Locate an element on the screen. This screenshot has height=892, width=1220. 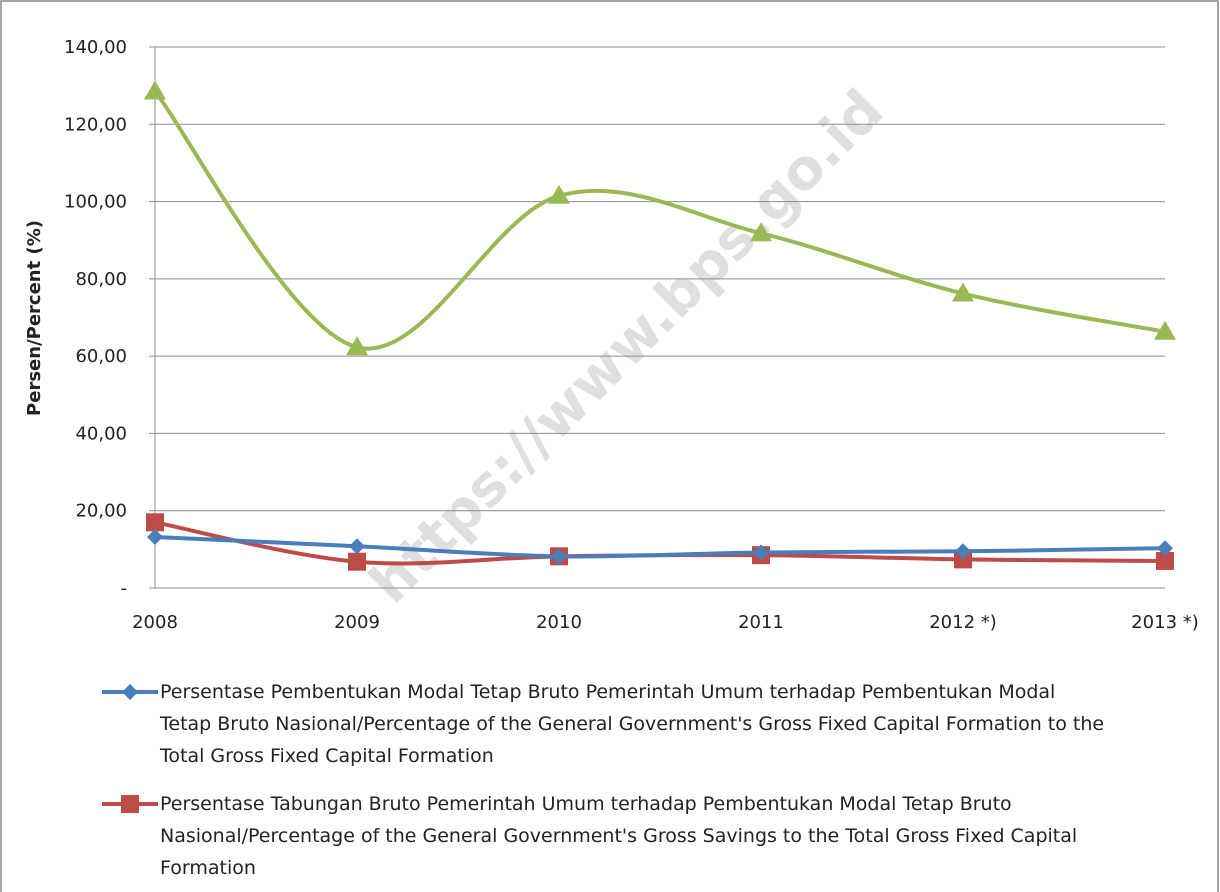
y-tick-label: 120,00 is located at coordinates (95, 124).